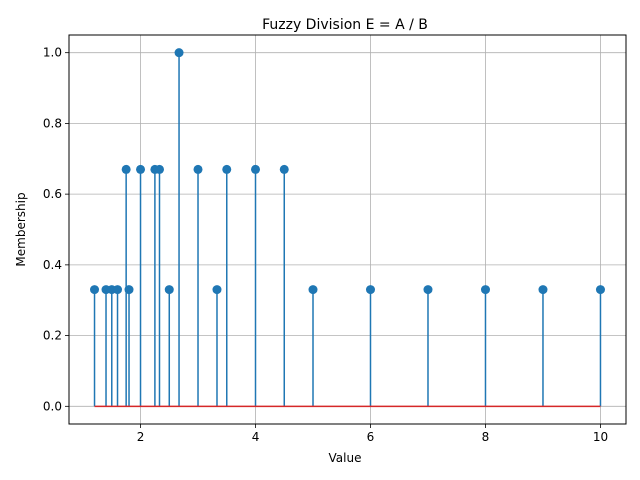 The width and height of the screenshot is (640, 480). Describe the element at coordinates (52, 265) in the screenshot. I see `y-tick-label: 0.4` at that location.